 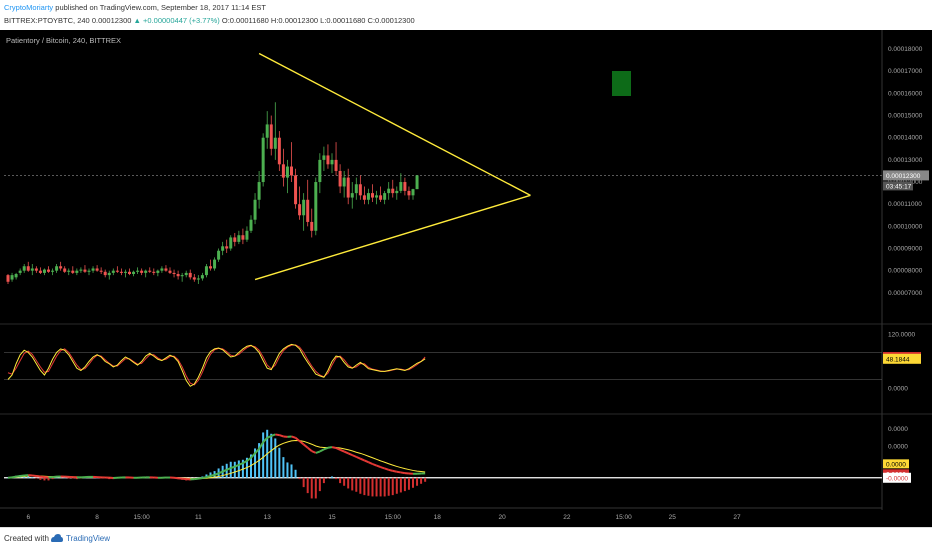 What do you see at coordinates (905, 116) in the screenshot?
I see `price-tick-label: 0.00015000` at bounding box center [905, 116].